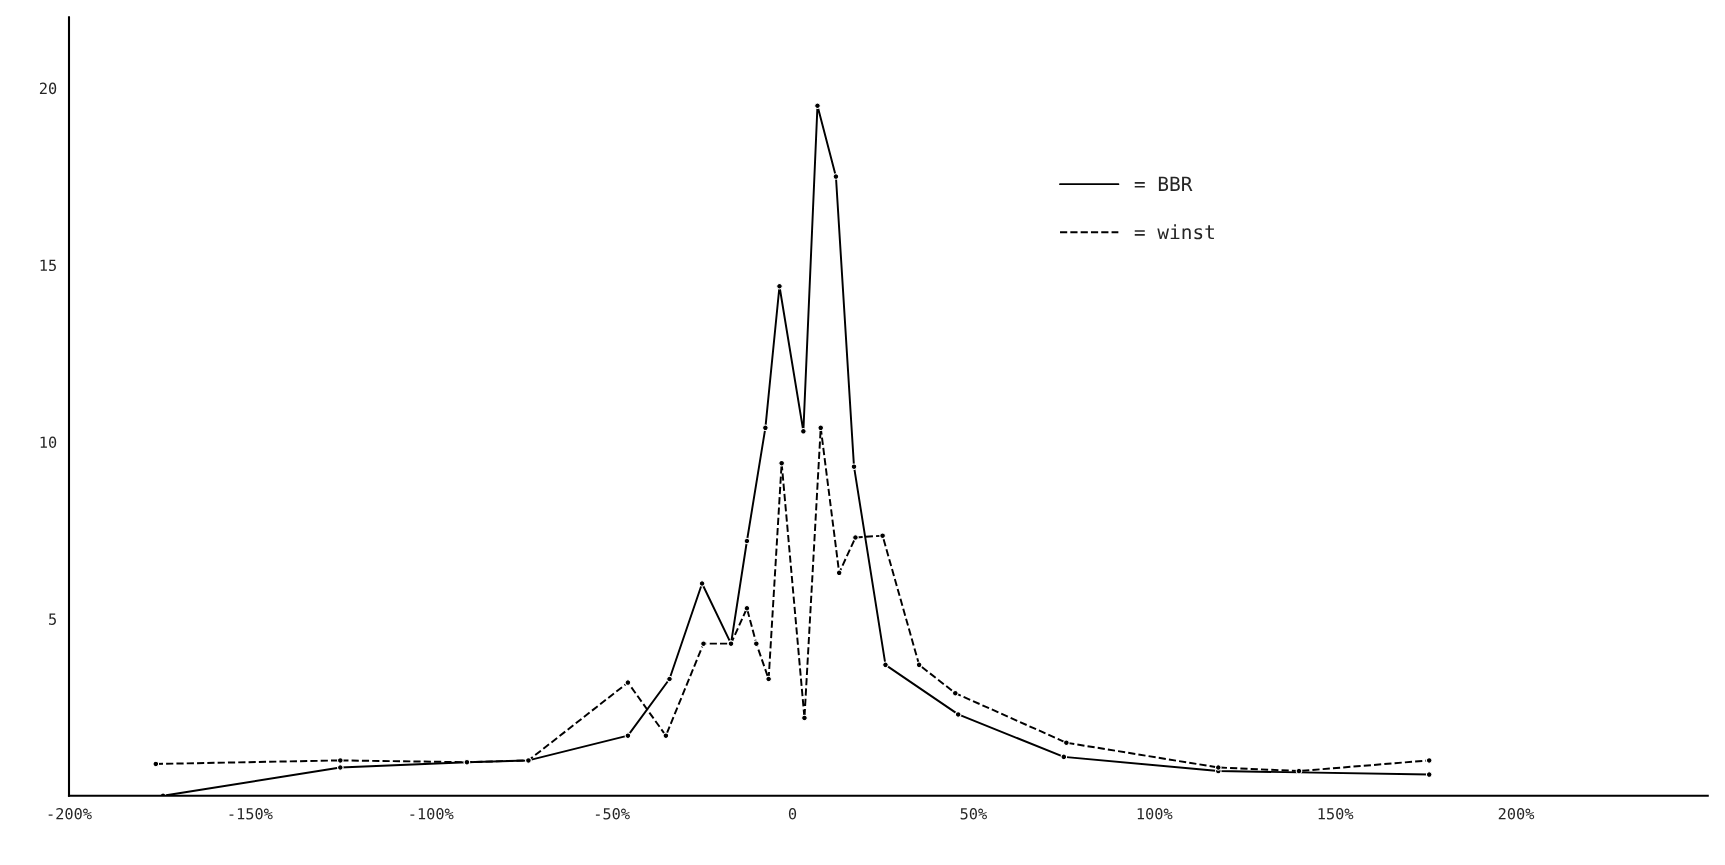 This screenshot has height=865, width=1725. I want to click on x-tick-label: 0, so click(792, 813).